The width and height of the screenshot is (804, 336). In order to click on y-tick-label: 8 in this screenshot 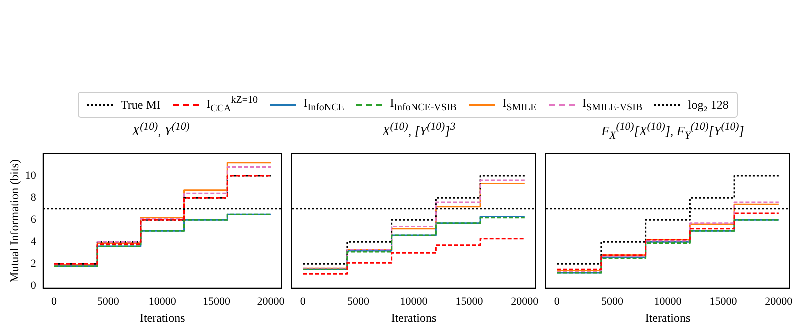, I will do `click(33, 198)`.